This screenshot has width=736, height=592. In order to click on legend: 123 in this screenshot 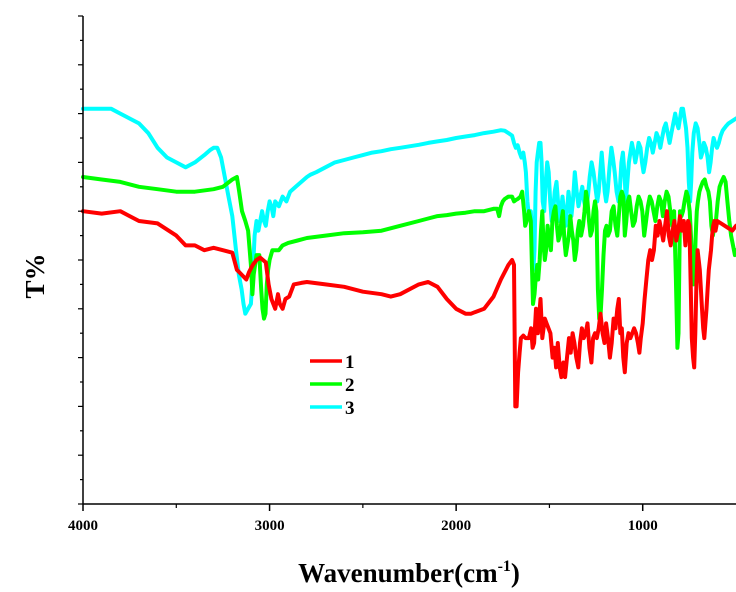, I will do `click(332, 385)`.